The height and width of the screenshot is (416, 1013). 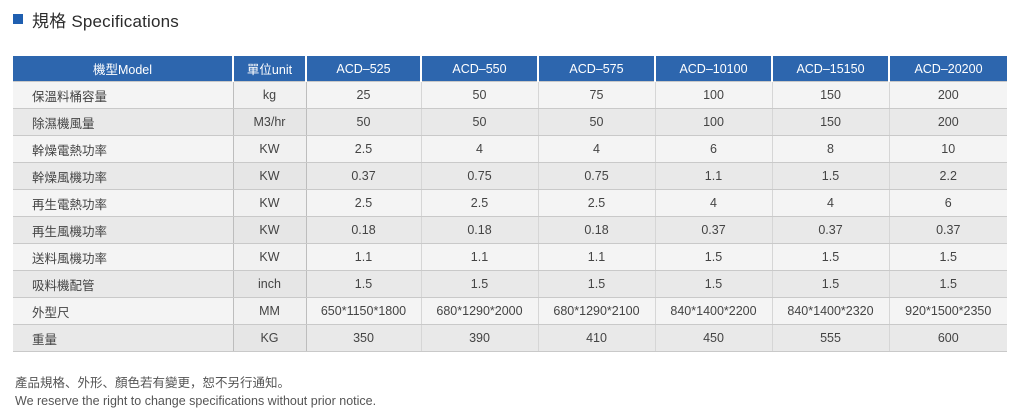 I want to click on value-cell: 840*1400*2200, so click(x=714, y=311).